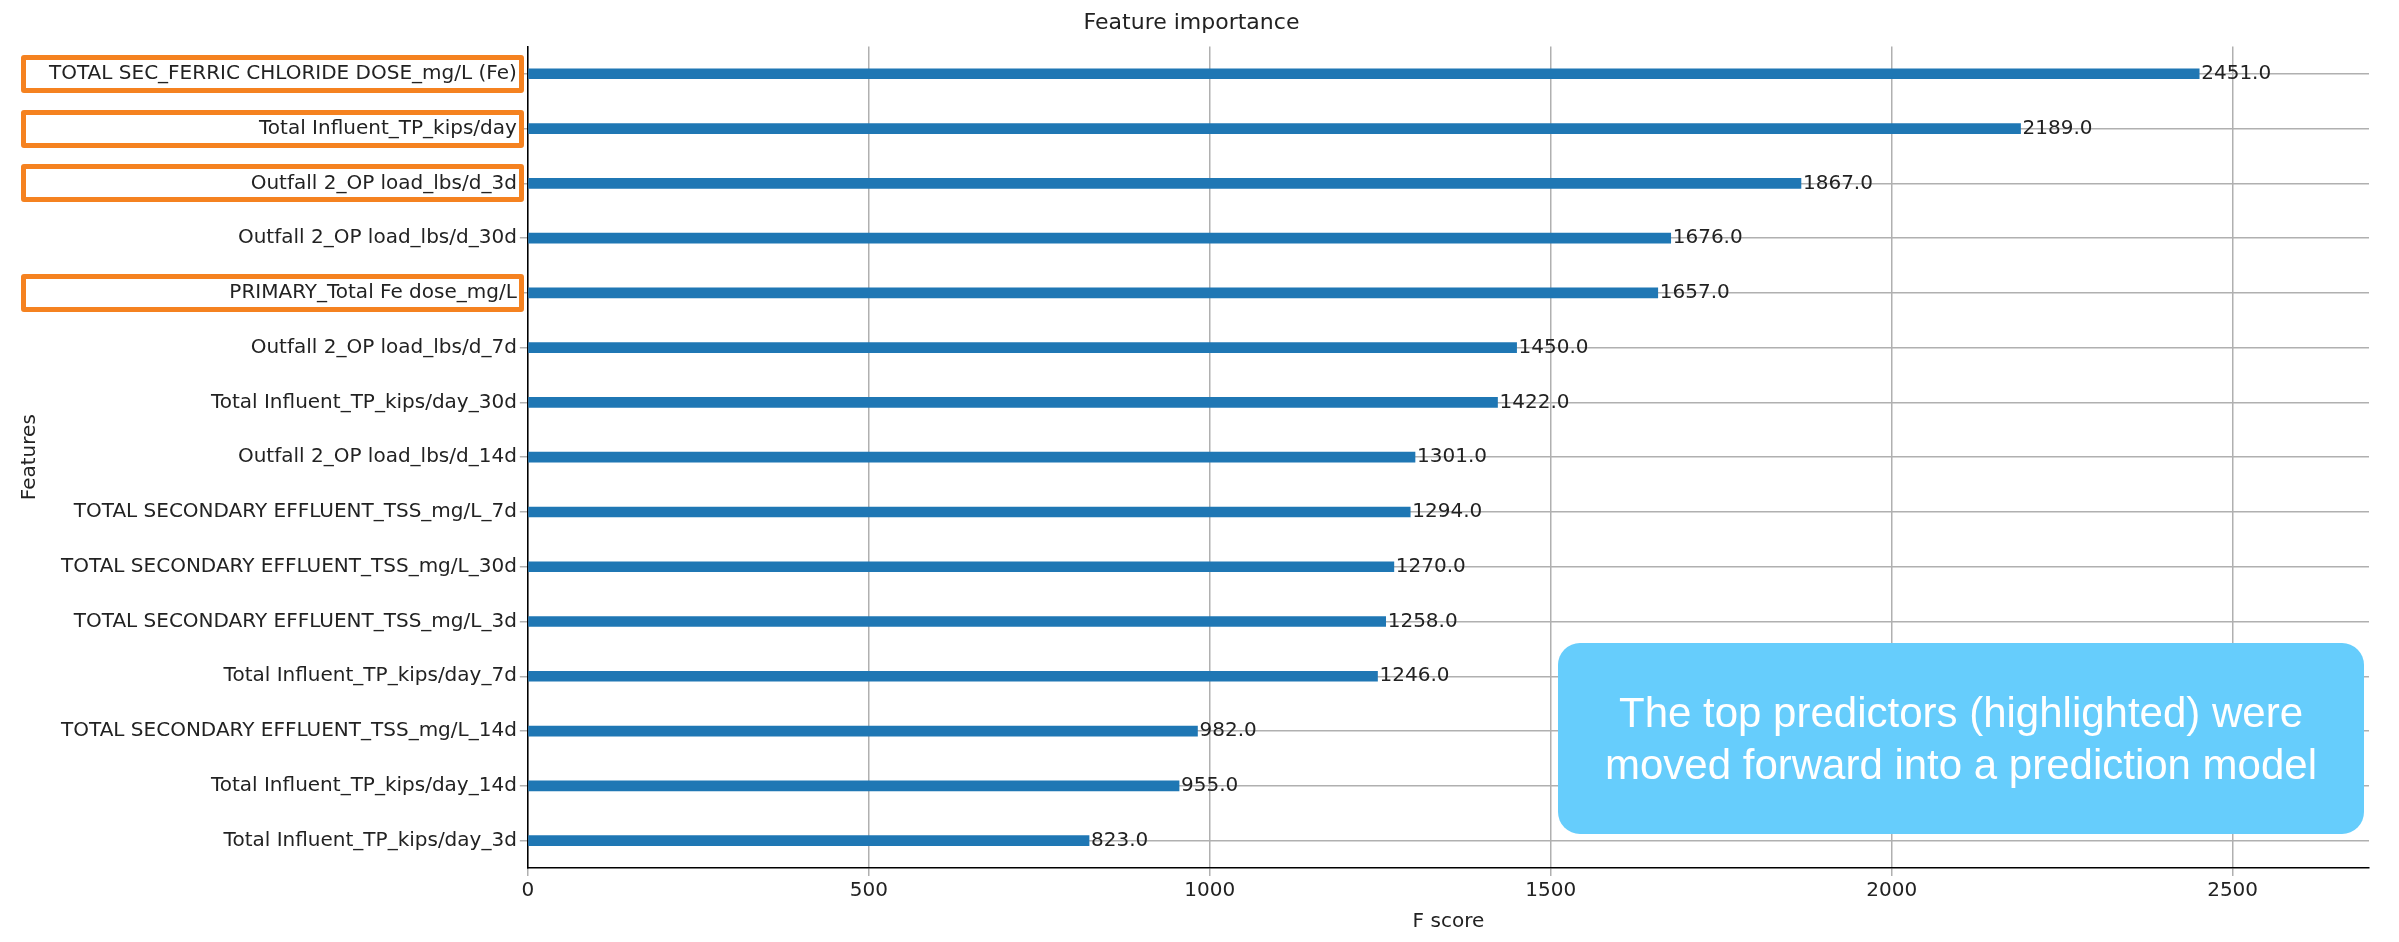 This screenshot has height=942, width=2399. I want to click on x-axis-title: F score, so click(1448, 920).